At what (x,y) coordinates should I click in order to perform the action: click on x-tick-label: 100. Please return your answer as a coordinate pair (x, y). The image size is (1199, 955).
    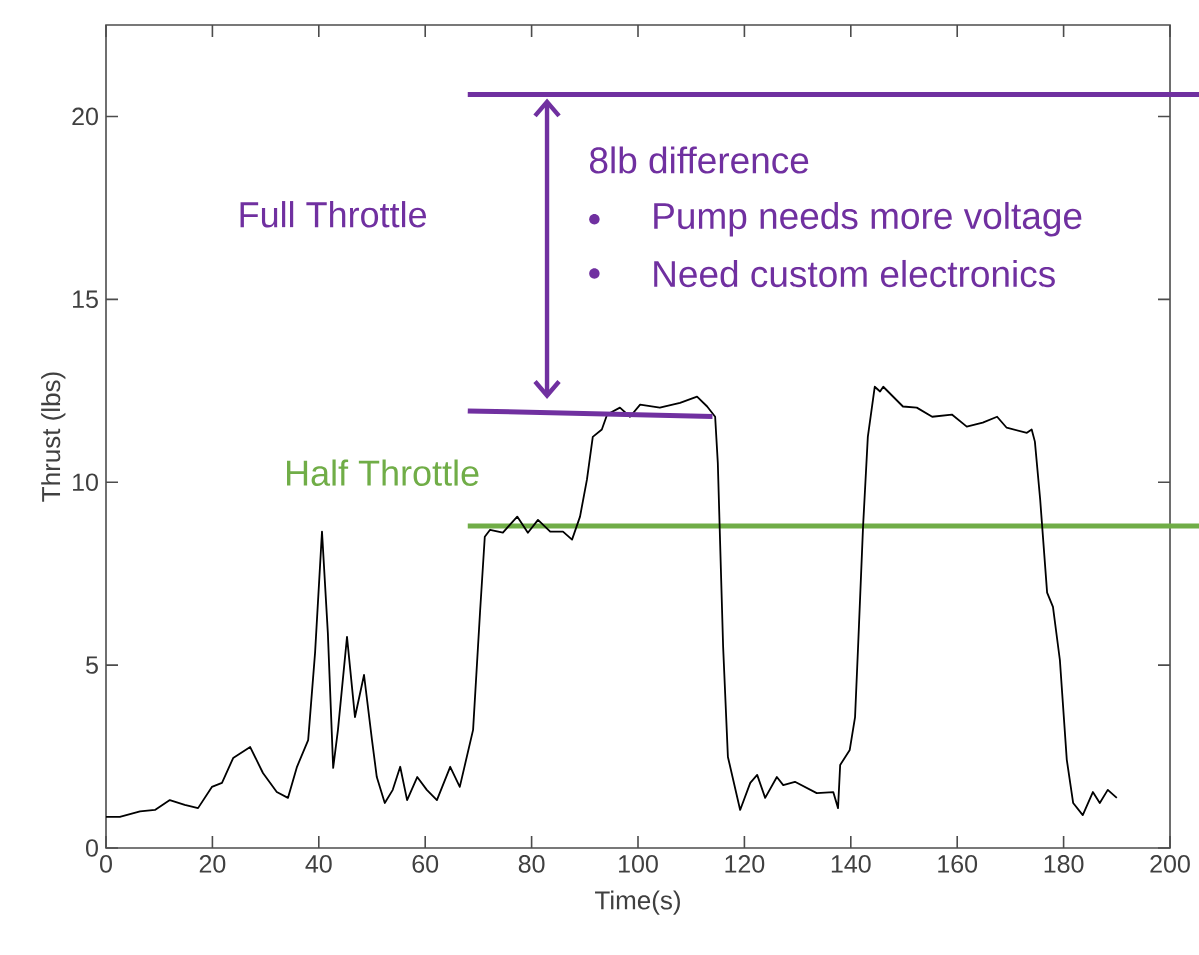
    Looking at the image, I should click on (638, 864).